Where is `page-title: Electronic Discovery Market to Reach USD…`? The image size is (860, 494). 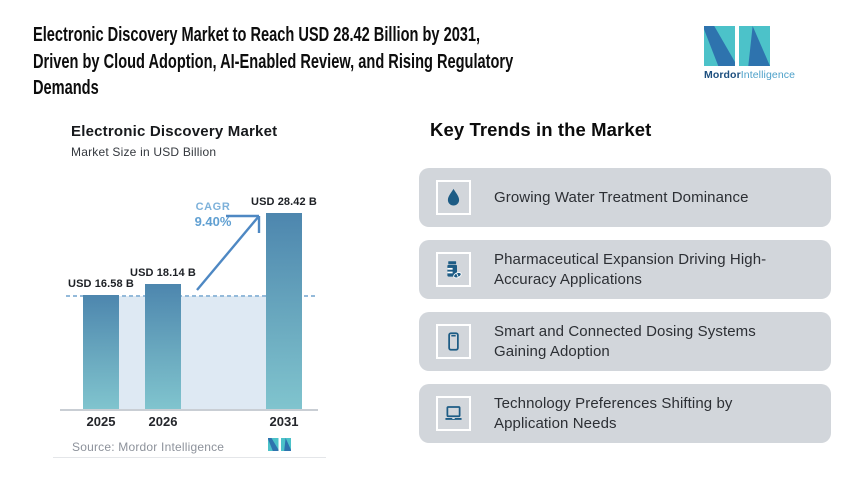 page-title: Electronic Discovery Market to Reach USD… is located at coordinates (296, 62).